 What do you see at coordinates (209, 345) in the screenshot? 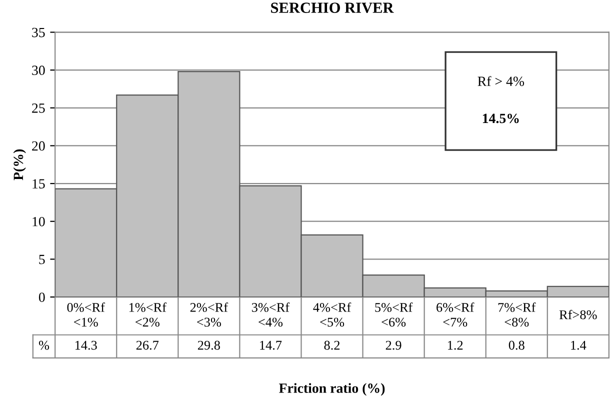
I see `data-label: 29.8` at bounding box center [209, 345].